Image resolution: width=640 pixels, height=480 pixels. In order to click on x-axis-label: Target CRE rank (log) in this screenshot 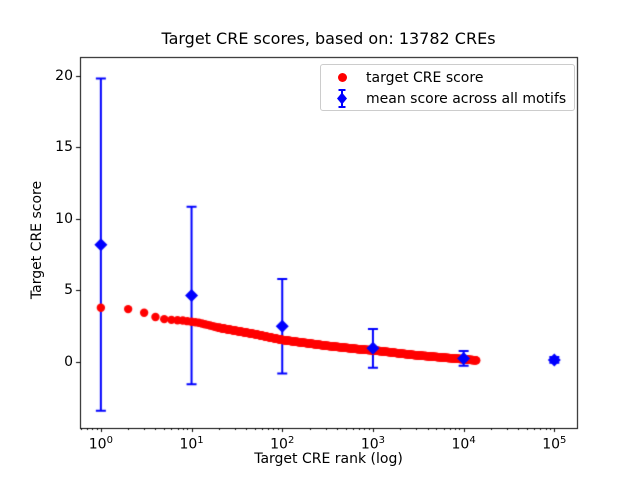, I will do `click(328, 459)`.